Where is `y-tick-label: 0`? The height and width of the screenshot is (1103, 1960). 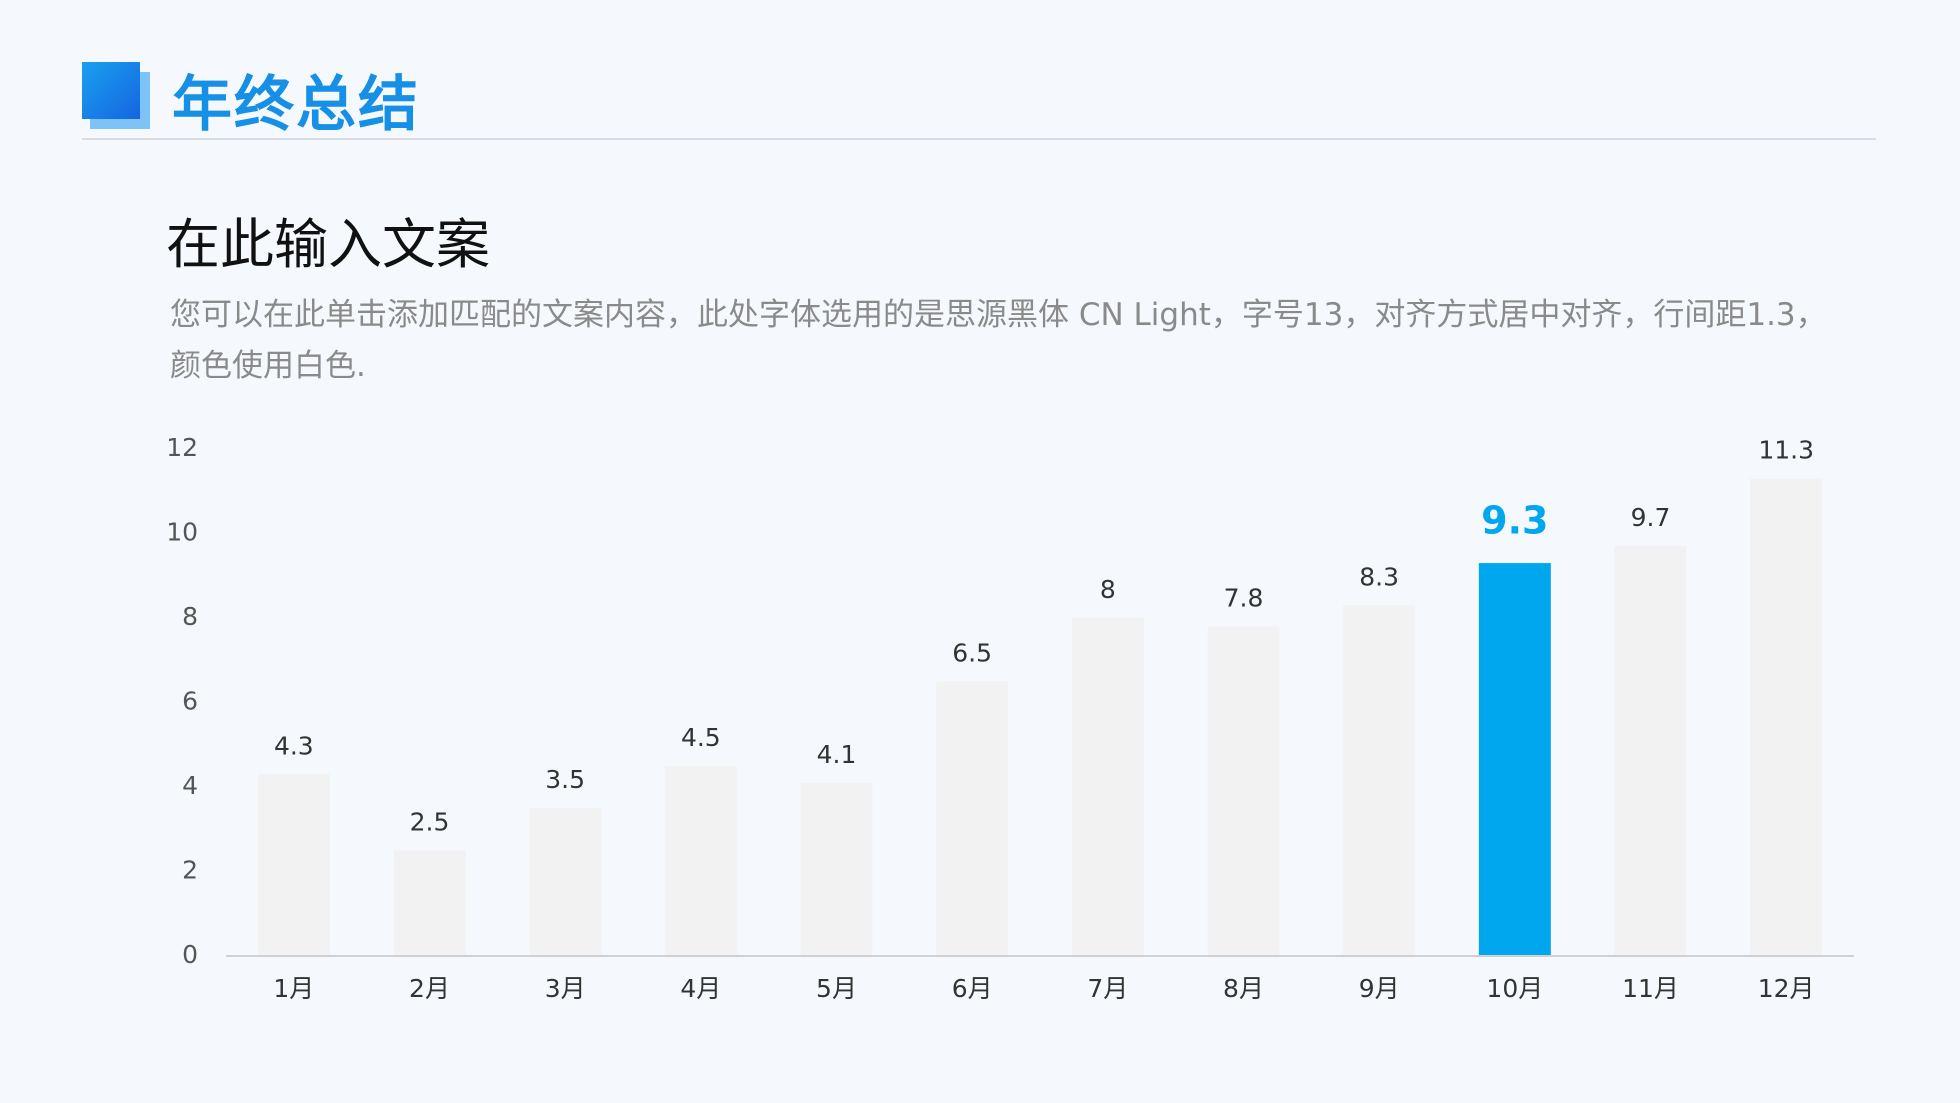
y-tick-label: 0 is located at coordinates (190, 954).